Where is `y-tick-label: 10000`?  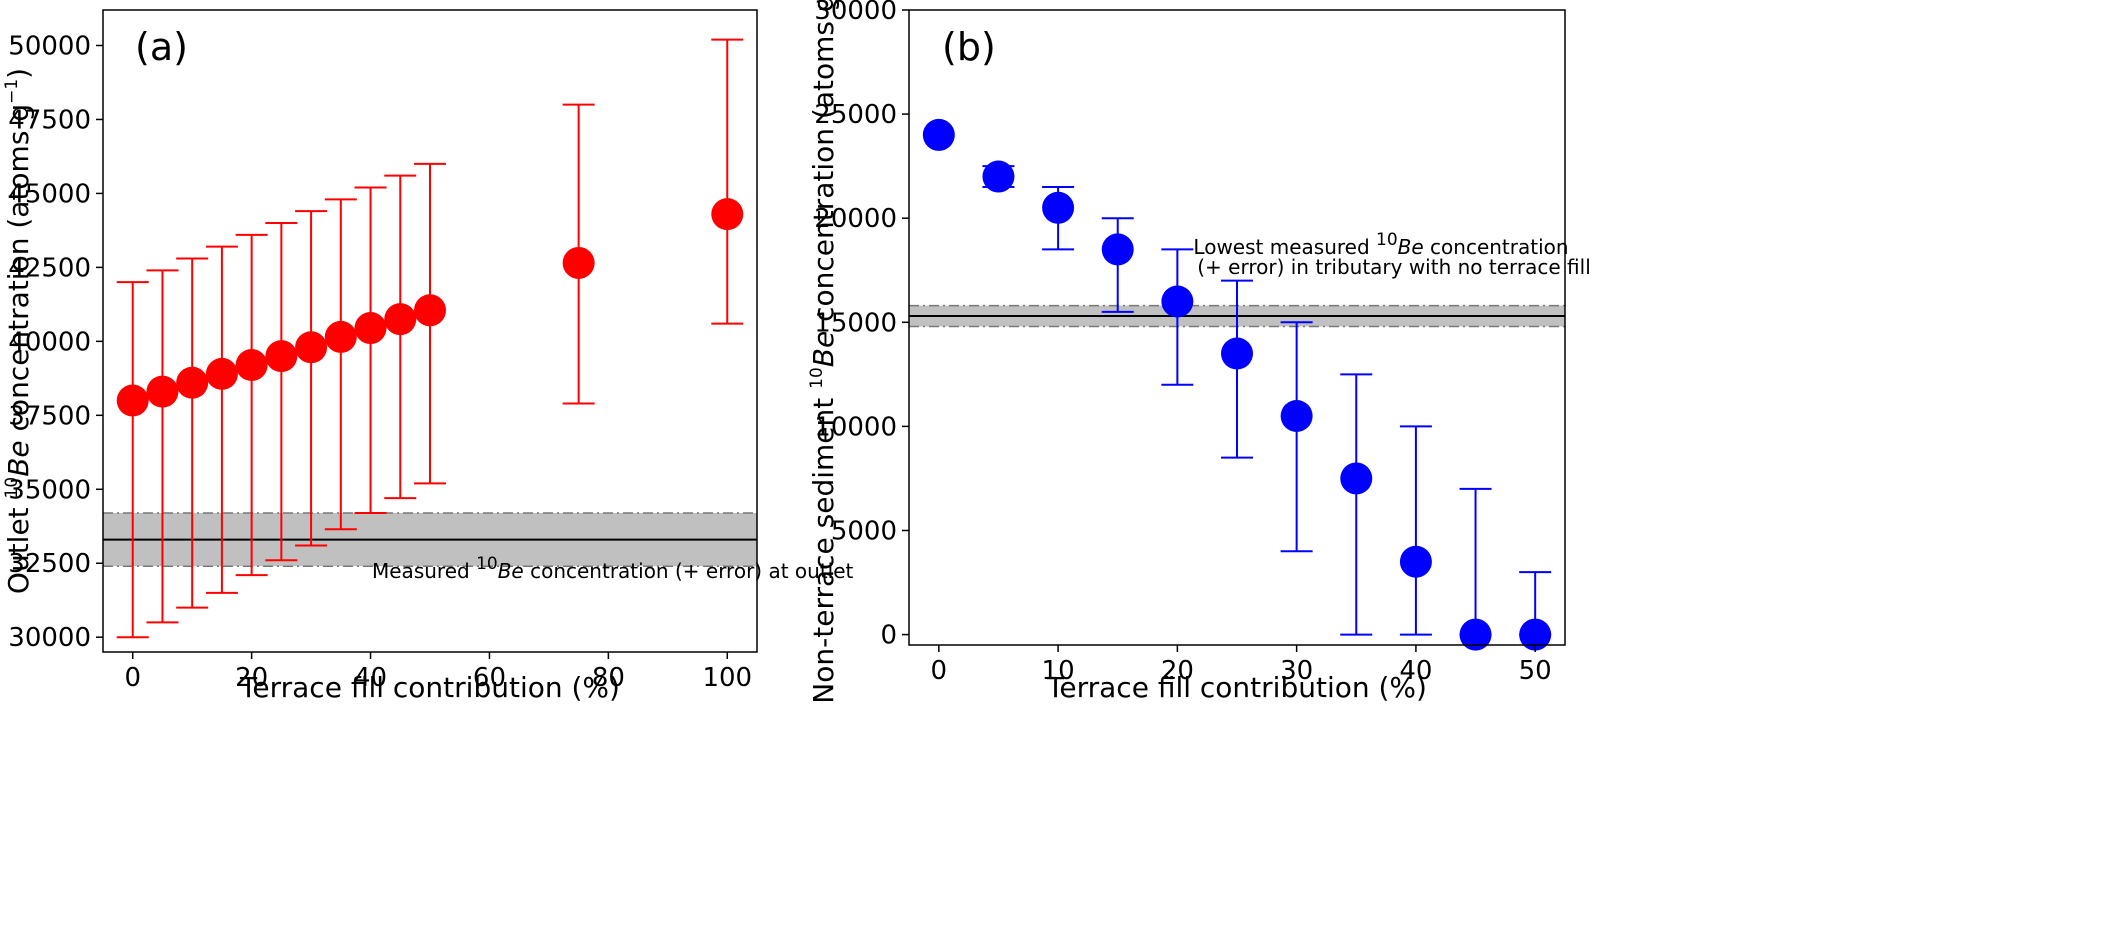
y-tick-label: 10000 is located at coordinates (855, 427).